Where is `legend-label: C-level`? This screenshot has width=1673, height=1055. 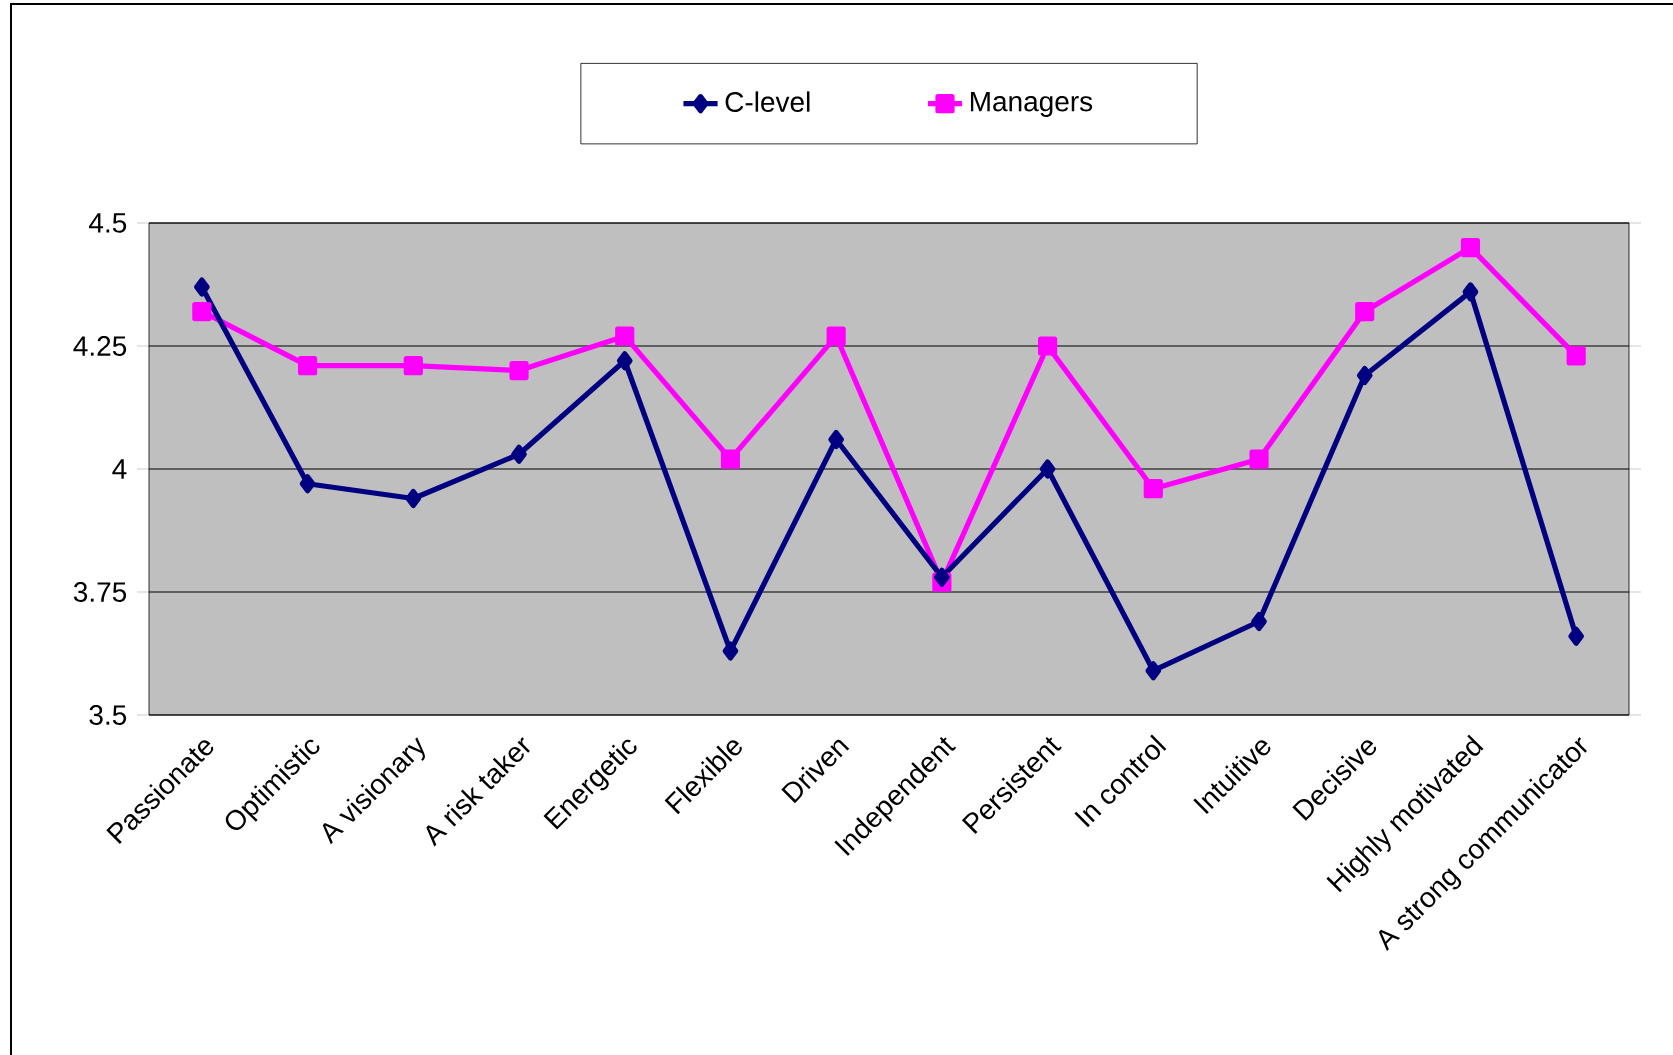 legend-label: C-level is located at coordinates (767, 101).